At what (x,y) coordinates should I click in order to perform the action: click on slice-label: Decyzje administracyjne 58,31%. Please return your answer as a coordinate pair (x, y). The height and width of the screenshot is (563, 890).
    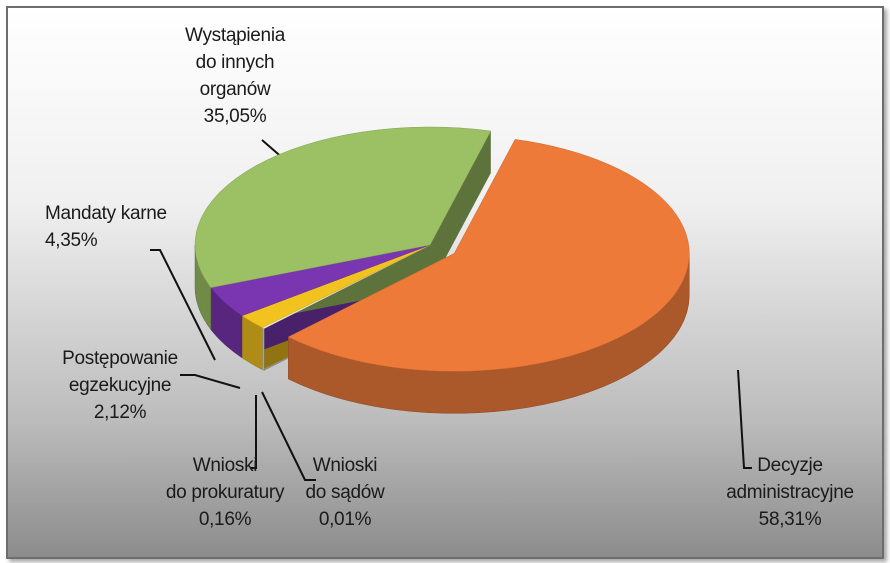
    Looking at the image, I should click on (790, 492).